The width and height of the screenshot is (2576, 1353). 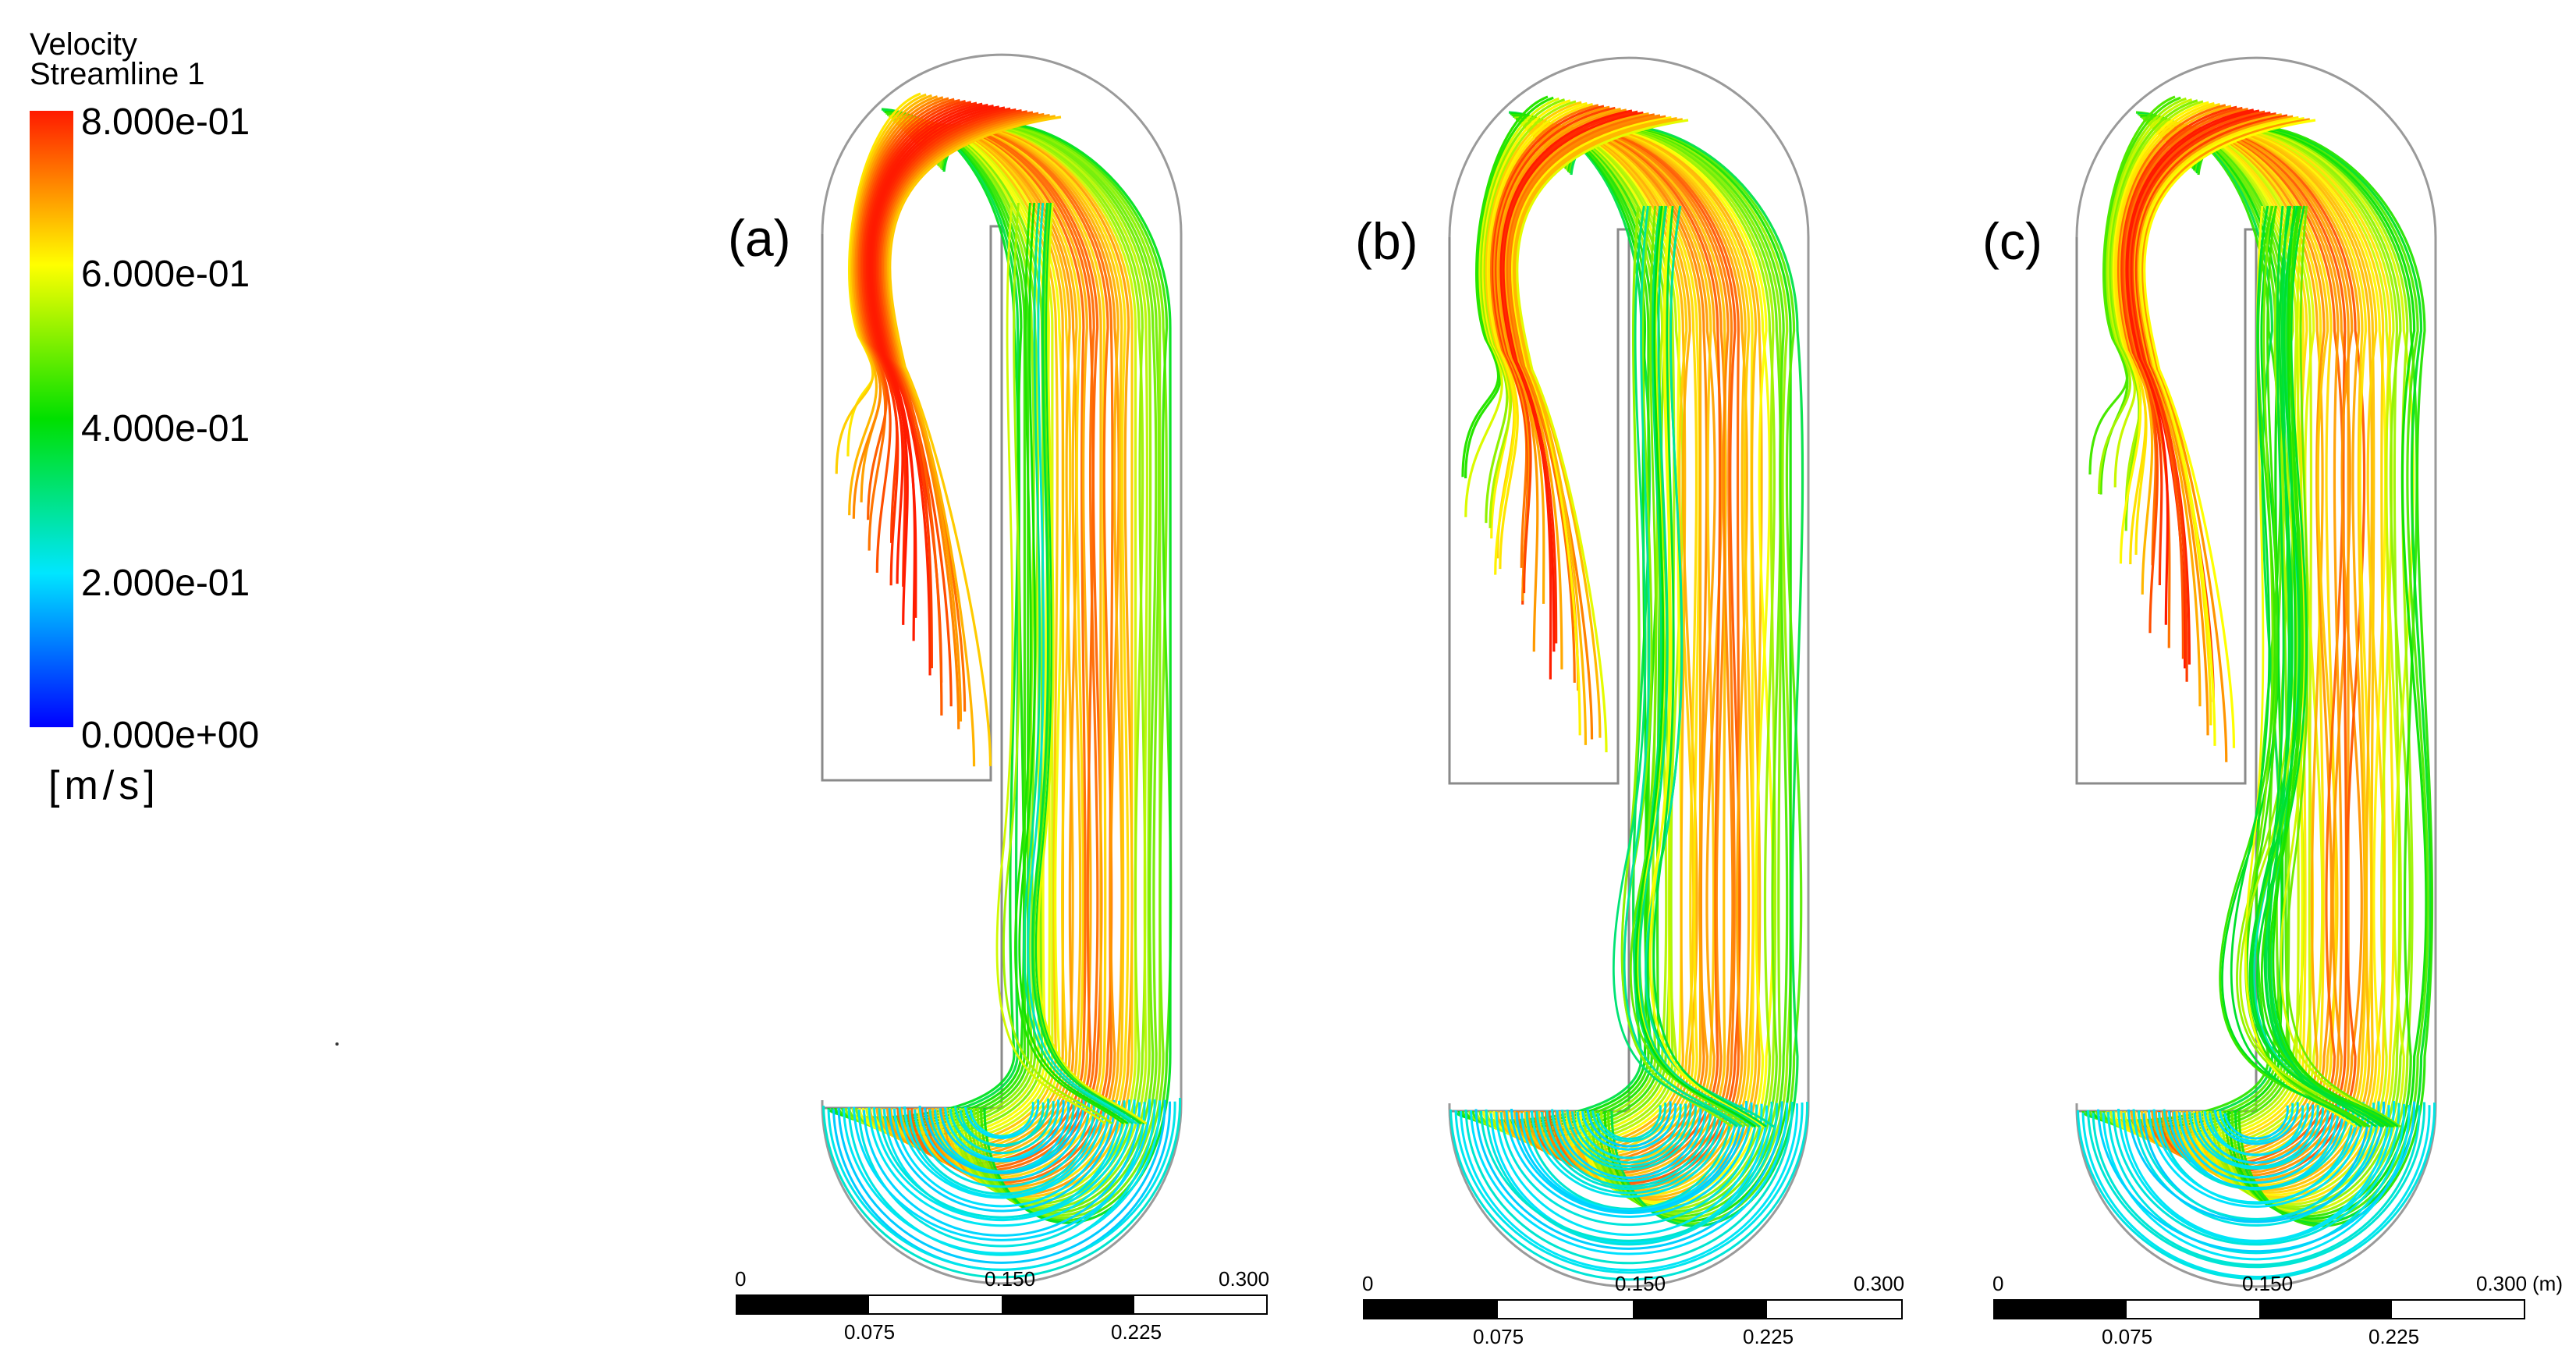 I want to click on scalebar-b: 0 0.150 0.300 0.075 0.225, so click(x=1633, y=1310).